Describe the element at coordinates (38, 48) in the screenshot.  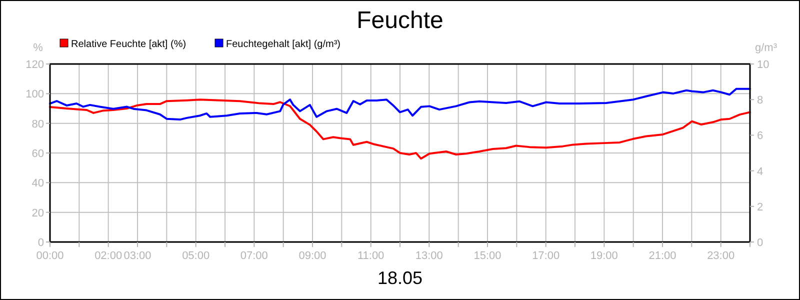
I see `y-axis-title: %` at that location.